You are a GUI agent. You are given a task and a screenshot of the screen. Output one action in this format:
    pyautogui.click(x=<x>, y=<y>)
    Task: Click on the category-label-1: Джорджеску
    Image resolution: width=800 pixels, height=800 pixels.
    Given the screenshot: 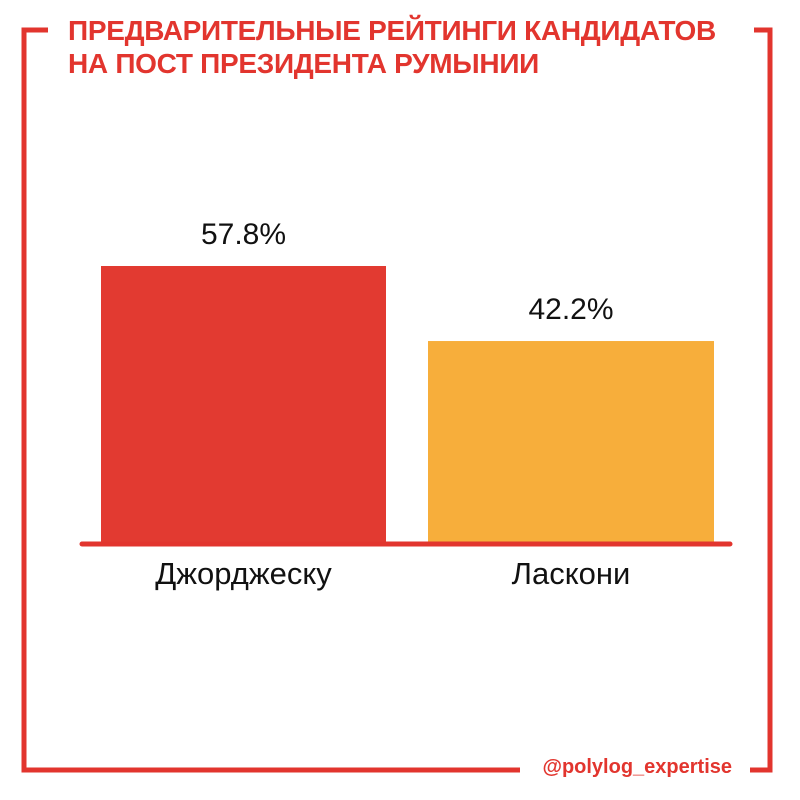 What is the action you would take?
    pyautogui.click(x=243, y=573)
    